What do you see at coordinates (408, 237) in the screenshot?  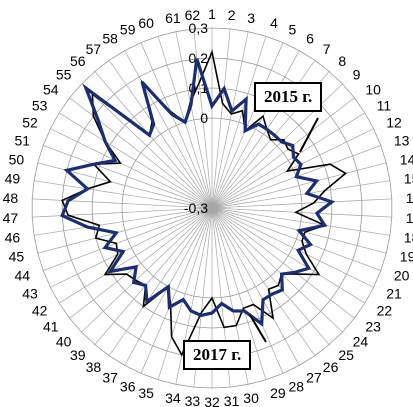 I see `category-label: 18` at bounding box center [408, 237].